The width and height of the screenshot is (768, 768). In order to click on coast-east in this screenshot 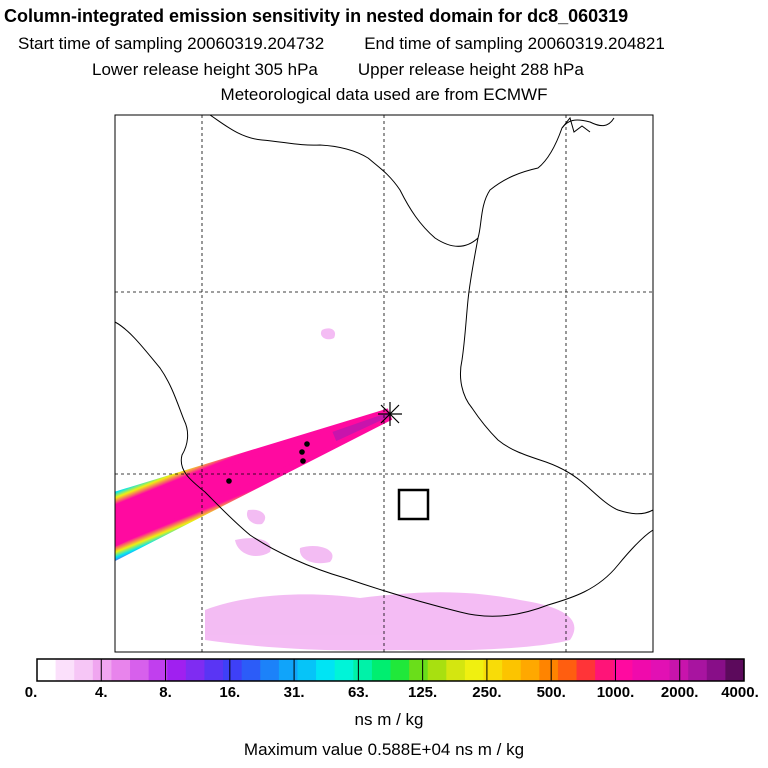, I will do `click(556, 376)`.